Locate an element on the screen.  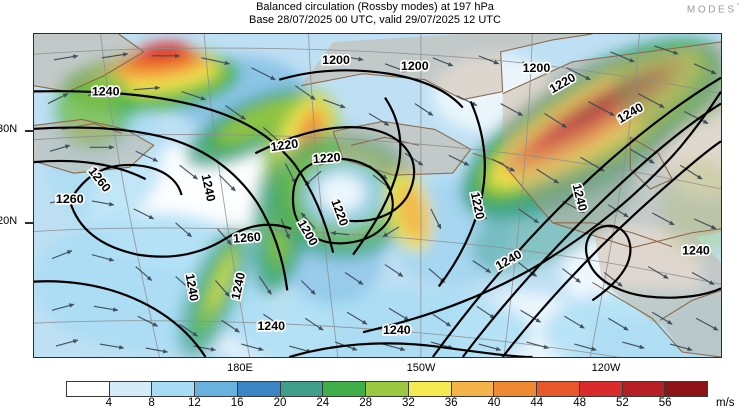
contour-label-1240-g: 1240 is located at coordinates (271, 326).